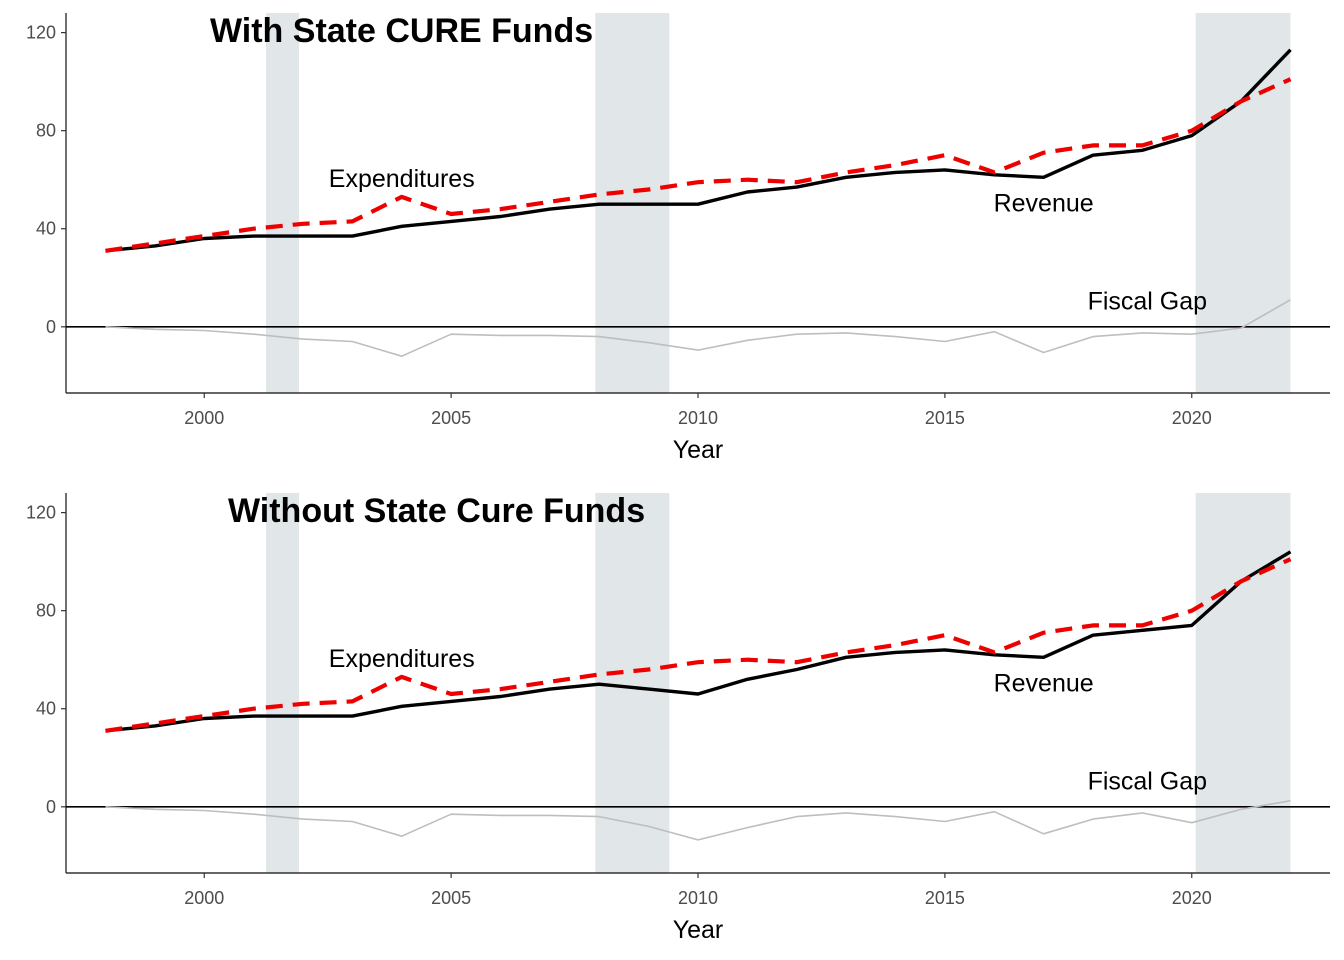 Image resolution: width=1344 pixels, height=960 pixels. What do you see at coordinates (436, 511) in the screenshot?
I see `chart-title: Without State Cure Funds` at bounding box center [436, 511].